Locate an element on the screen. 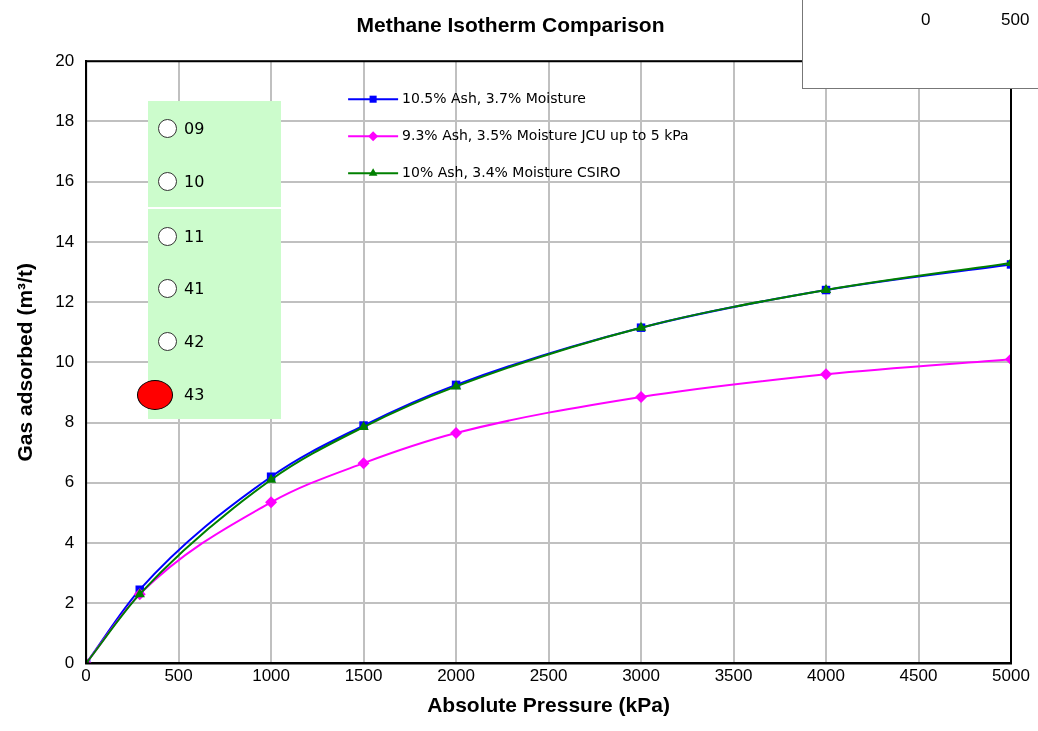  annotation: 43 is located at coordinates (194, 394).